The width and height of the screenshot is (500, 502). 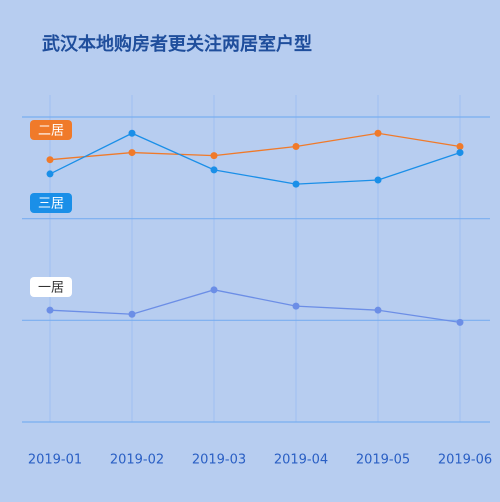 What do you see at coordinates (177, 44) in the screenshot?
I see `chart-title: 武汉本地购房者更关注两居室户型` at bounding box center [177, 44].